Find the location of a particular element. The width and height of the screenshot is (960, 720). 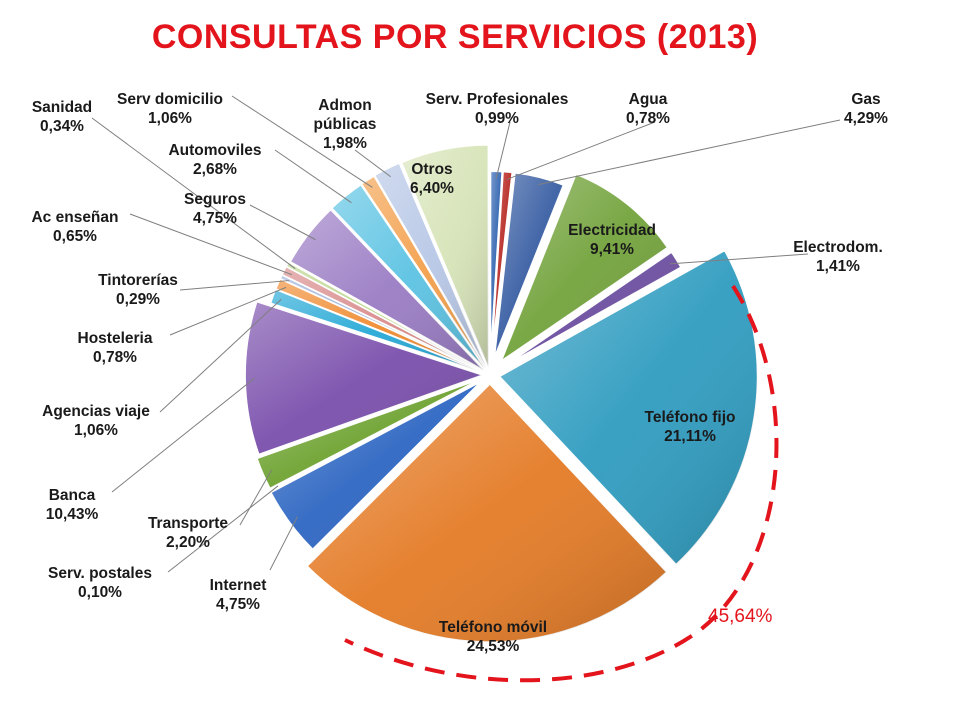

slice-label-12: Hosteleria 0,78% is located at coordinates (115, 348).